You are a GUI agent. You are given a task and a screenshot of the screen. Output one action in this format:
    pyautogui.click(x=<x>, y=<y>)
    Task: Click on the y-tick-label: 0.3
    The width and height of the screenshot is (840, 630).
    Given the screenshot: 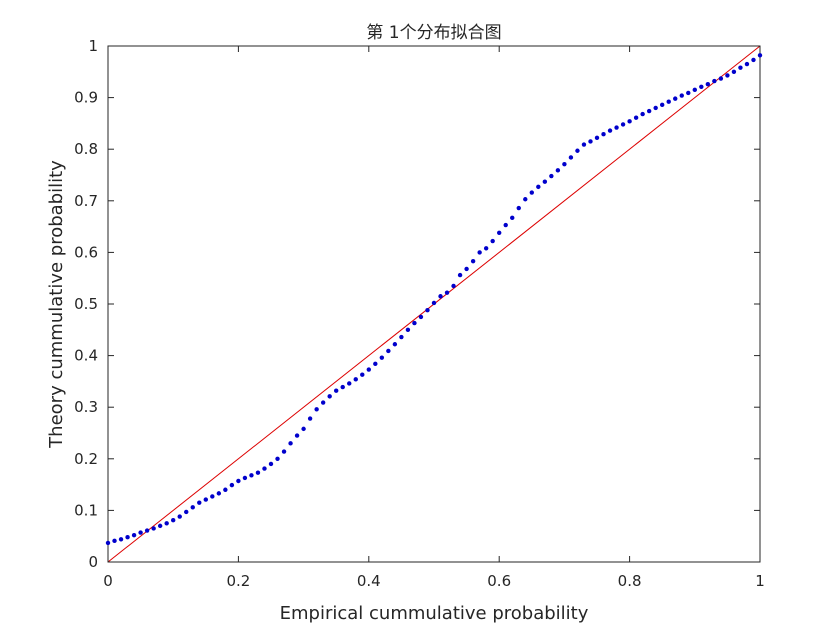 What is the action you would take?
    pyautogui.click(x=86, y=407)
    